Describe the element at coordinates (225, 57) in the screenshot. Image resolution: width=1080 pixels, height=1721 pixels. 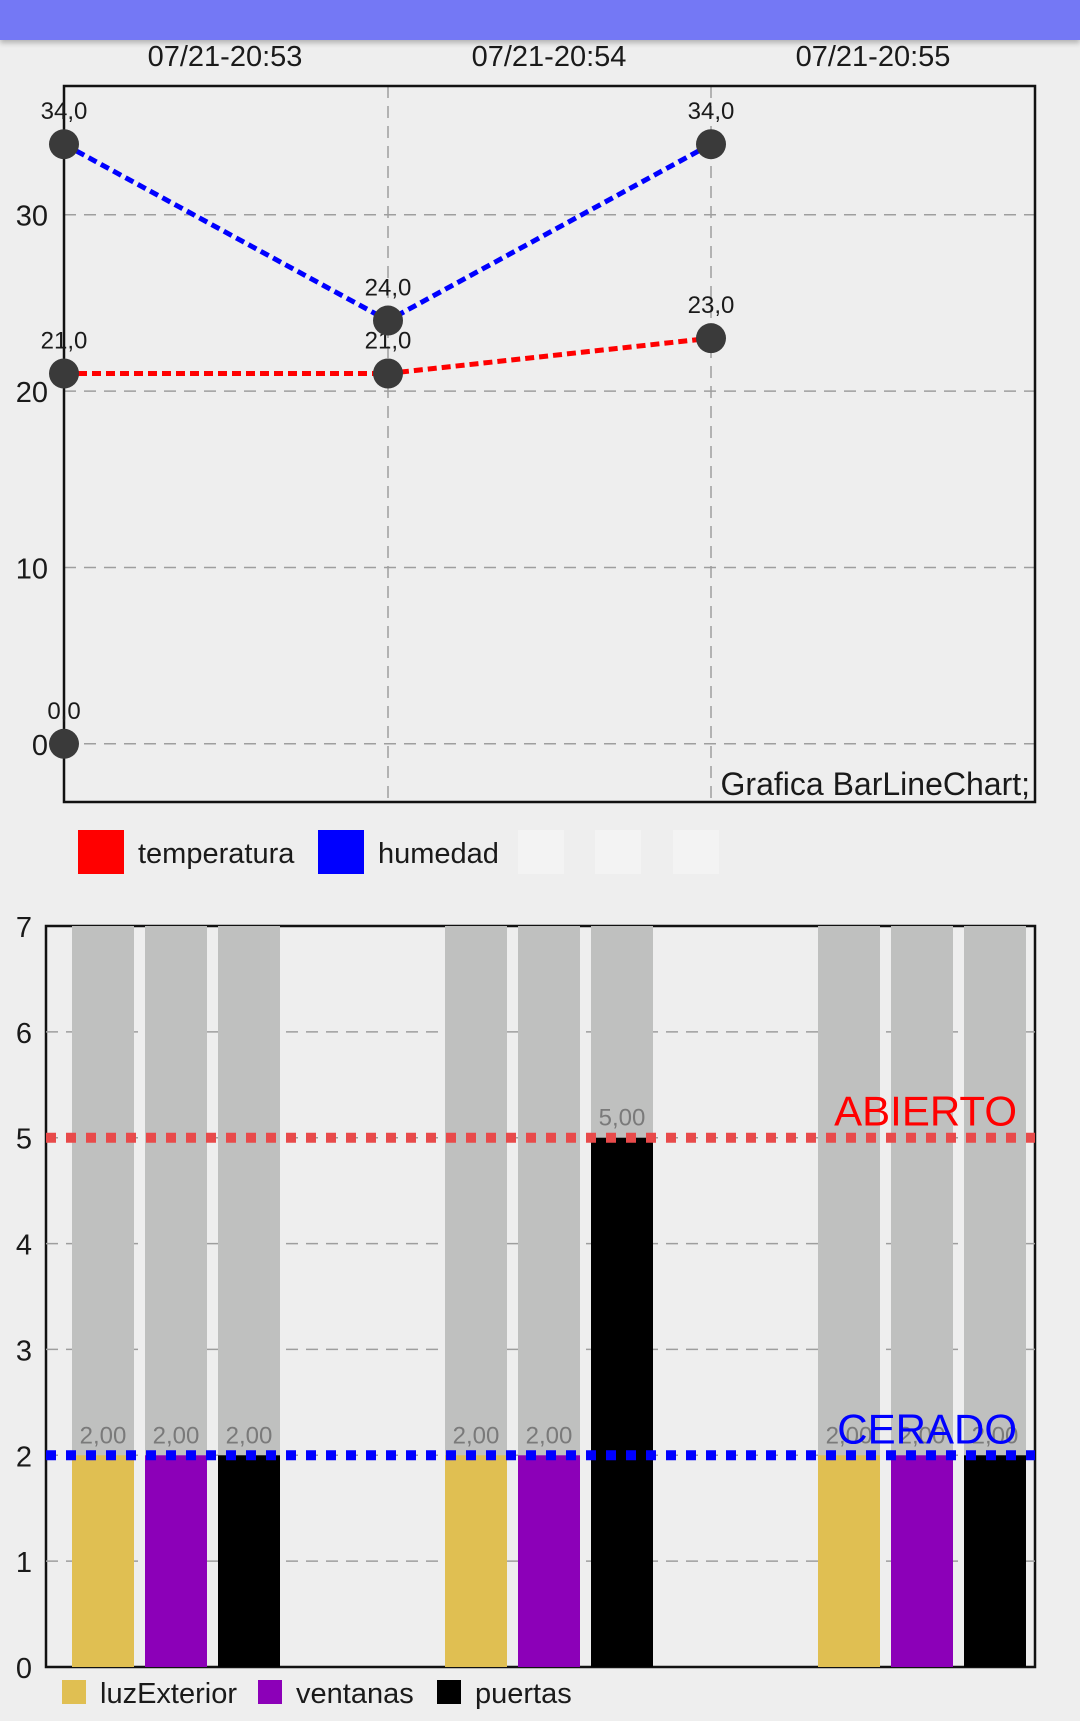
I see `x-tick-label: 07/21-20:53` at that location.